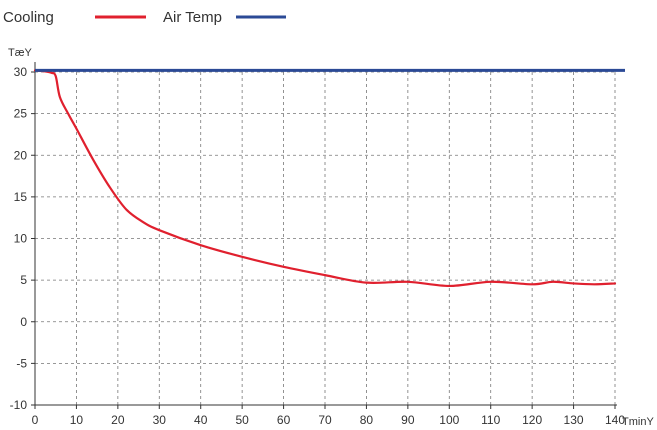 The height and width of the screenshot is (430, 657). I want to click on legend-label-air-temp: Air Temp, so click(192, 17).